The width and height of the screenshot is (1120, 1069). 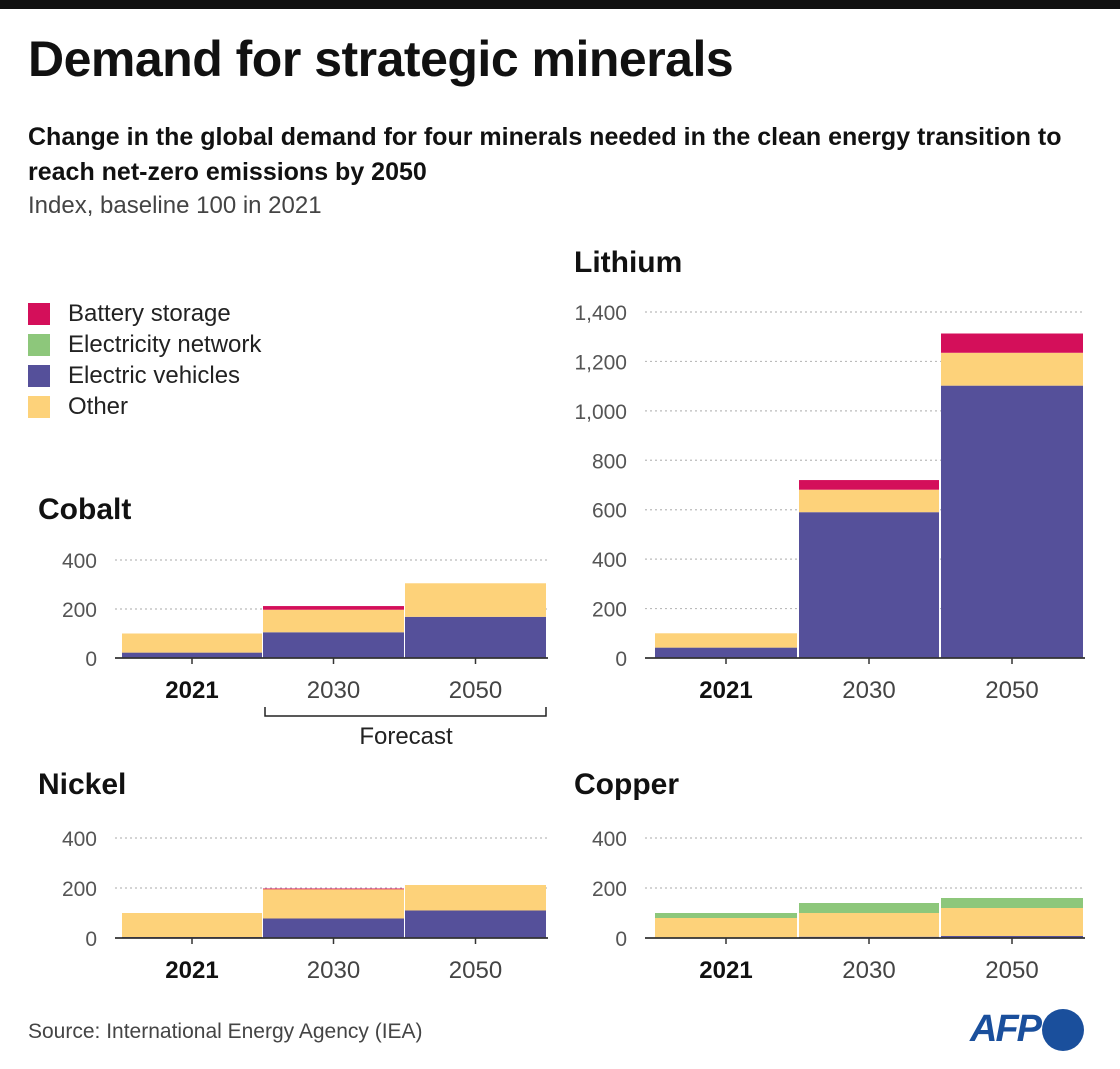 I want to click on legend-item-electric-vehicles: Electric vehicles, so click(x=144, y=375).